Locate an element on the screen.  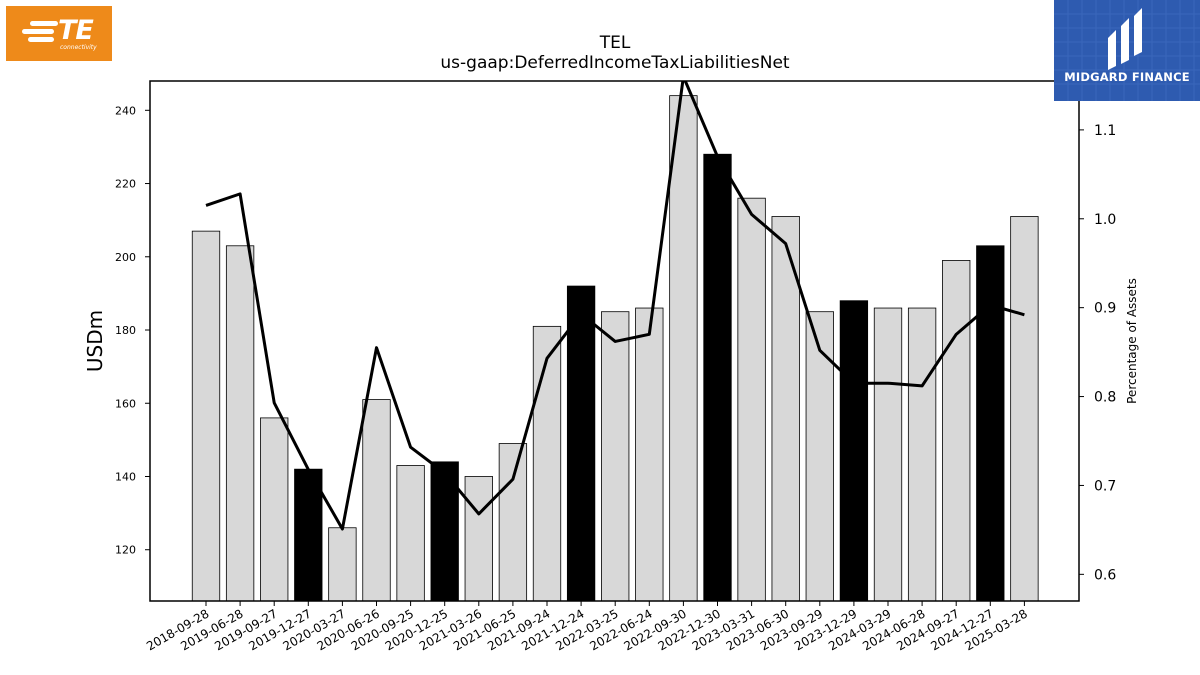
y-axis-left: 120 140 160 180 200 220 240 is located at coordinates (132, 330).